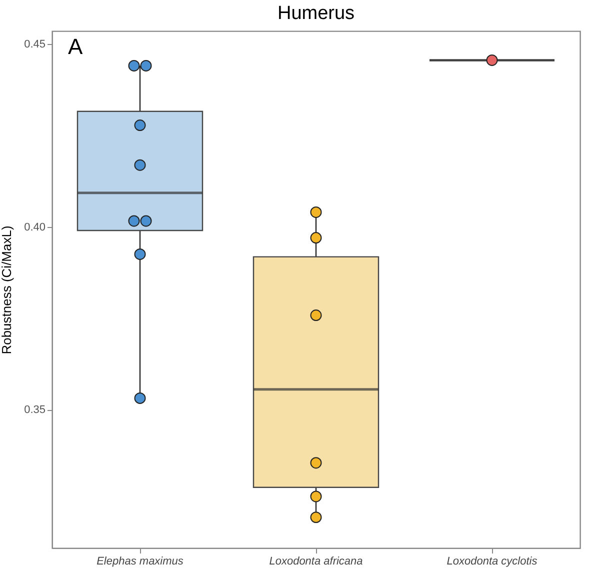 This screenshot has width=590, height=581. Describe the element at coordinates (492, 562) in the screenshot. I see `x-tick-label: Loxodonta cyclotis` at that location.